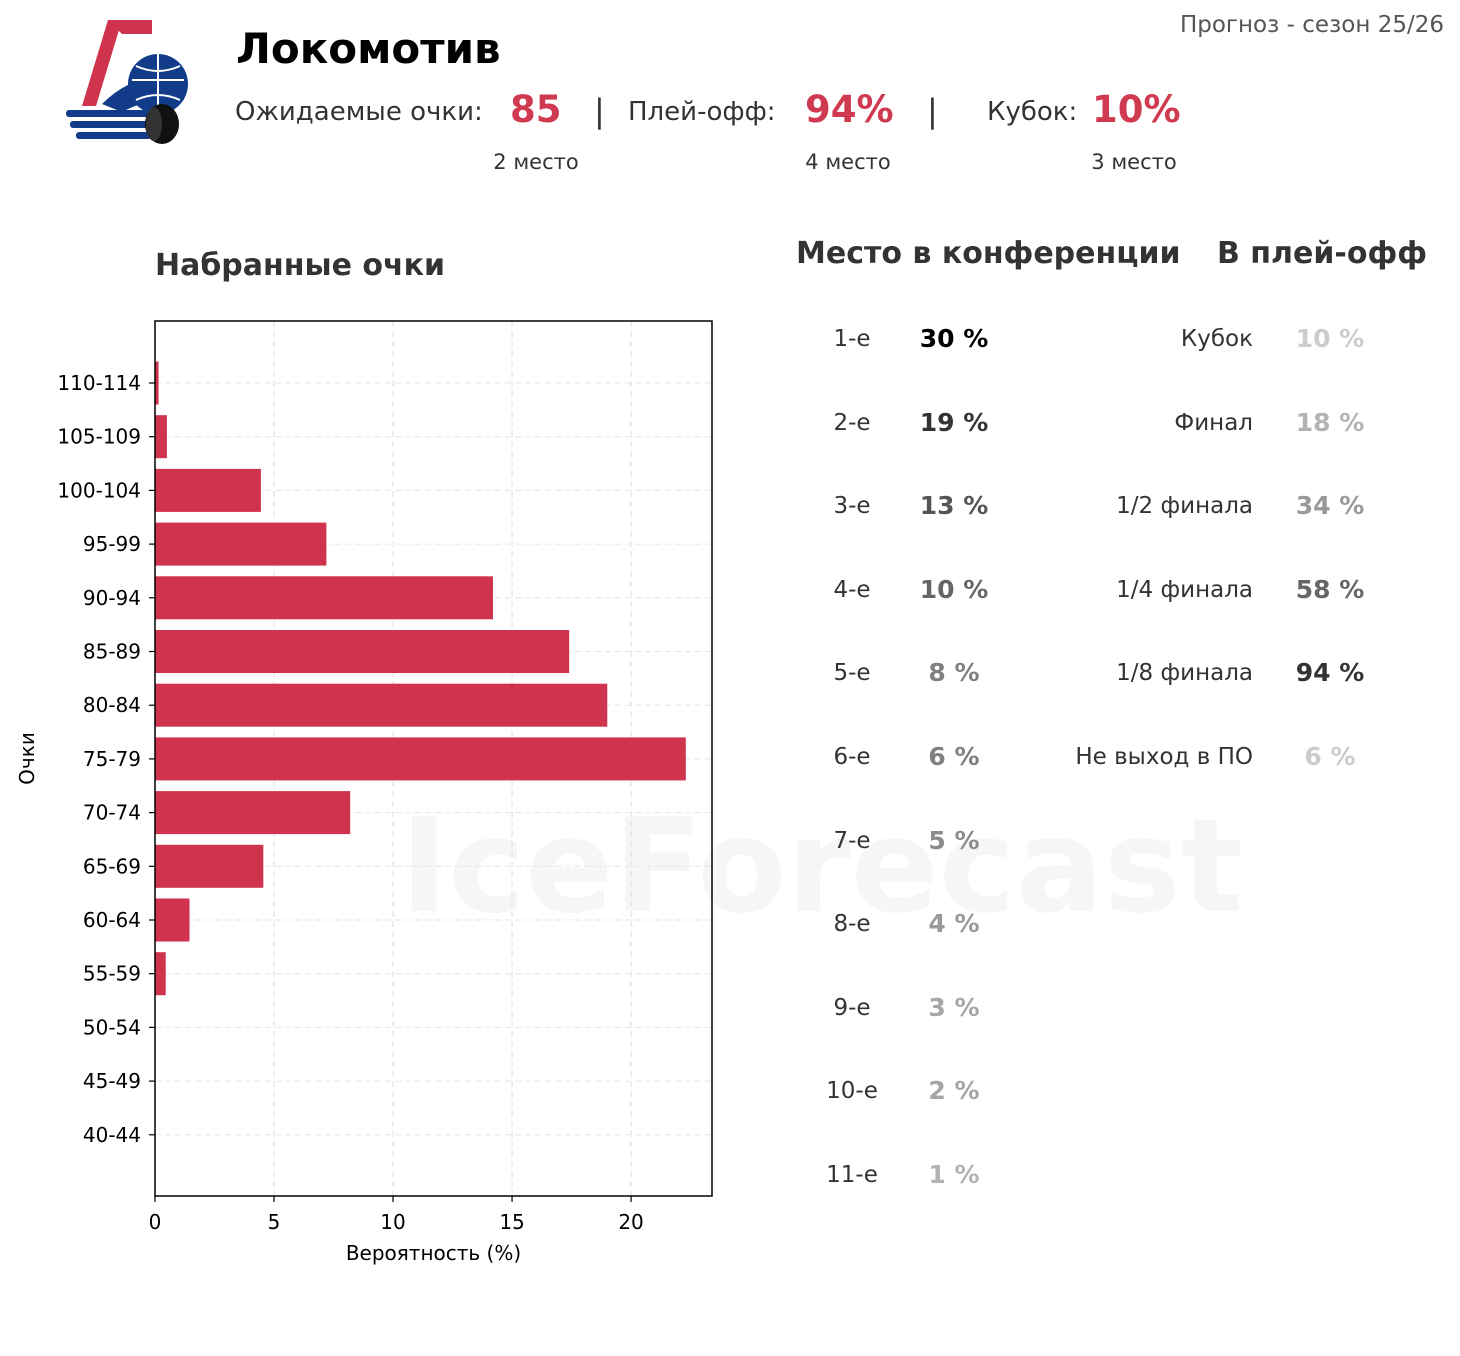 The width and height of the screenshot is (1460, 1356). I want to click on cup-value: 10%, so click(1136, 109).